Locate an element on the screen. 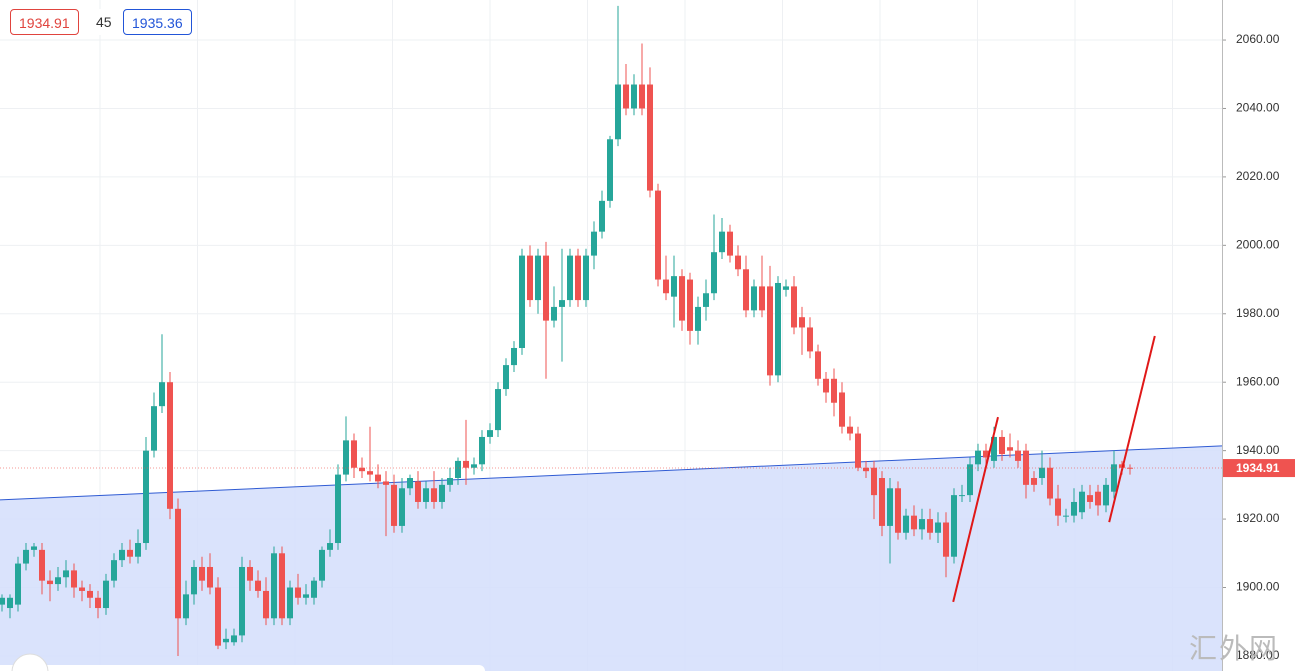 Image resolution: width=1295 pixels, height=671 pixels. y-tick-label: 1940.00 is located at coordinates (1258, 450).